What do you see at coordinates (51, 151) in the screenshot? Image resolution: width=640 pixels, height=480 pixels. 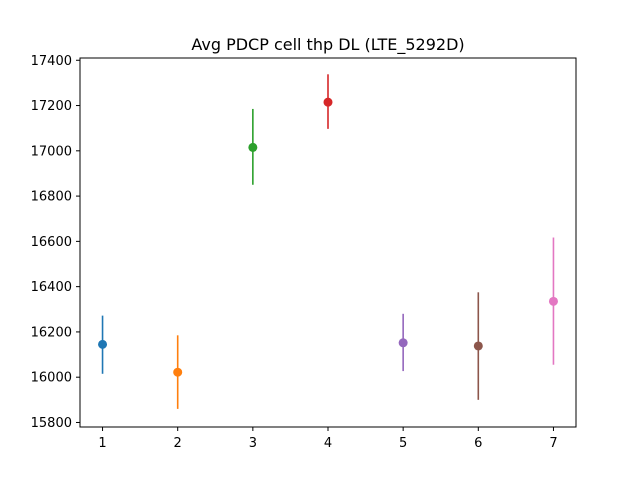 I see `y-tick-label-17000: 17000` at bounding box center [51, 151].